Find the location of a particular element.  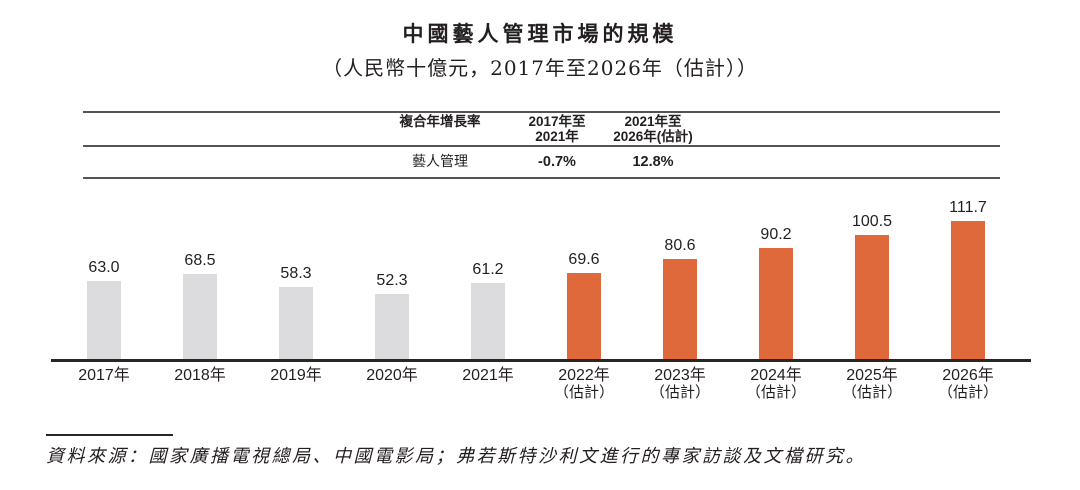

cagr-period1-line2: 2021年 is located at coordinates (557, 136).